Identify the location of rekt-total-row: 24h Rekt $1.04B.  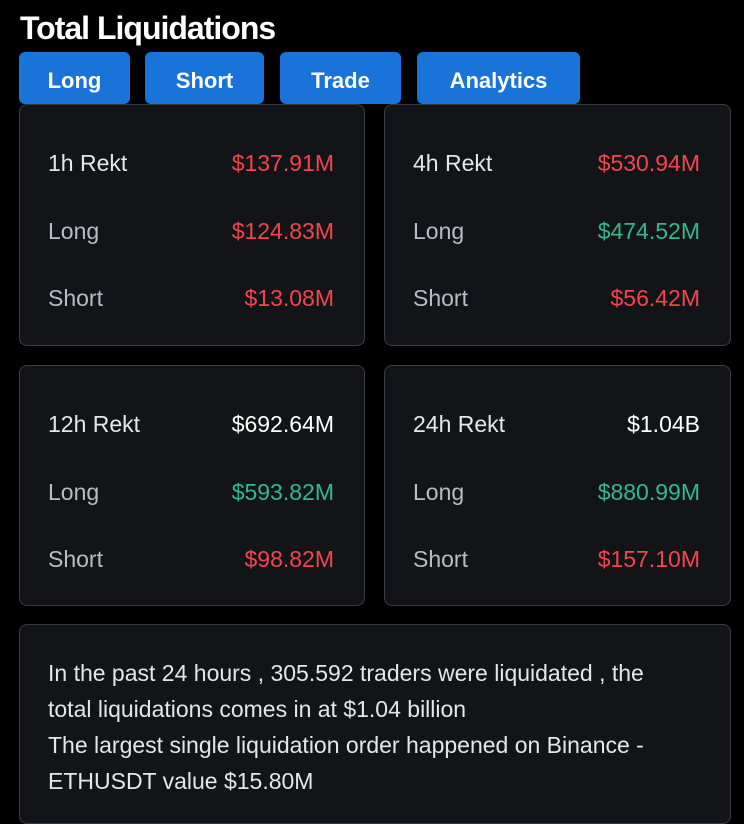
(556, 424).